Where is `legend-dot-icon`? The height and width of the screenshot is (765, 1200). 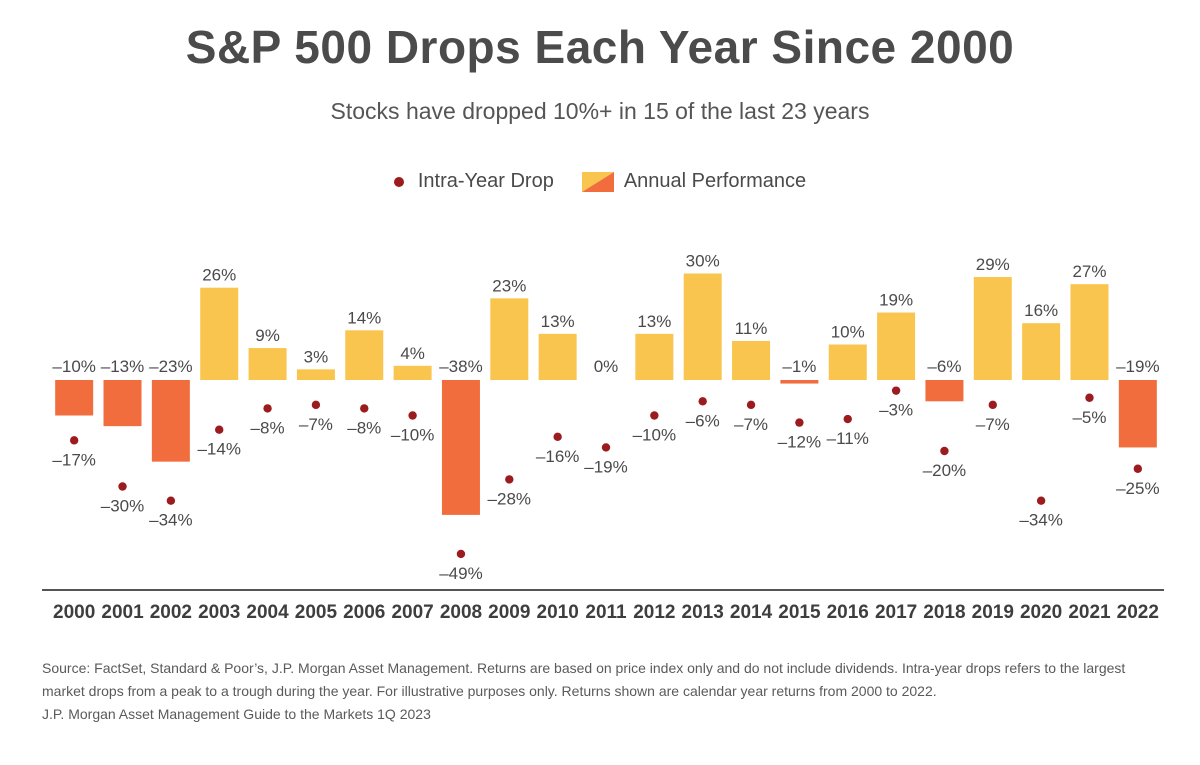 legend-dot-icon is located at coordinates (398, 181).